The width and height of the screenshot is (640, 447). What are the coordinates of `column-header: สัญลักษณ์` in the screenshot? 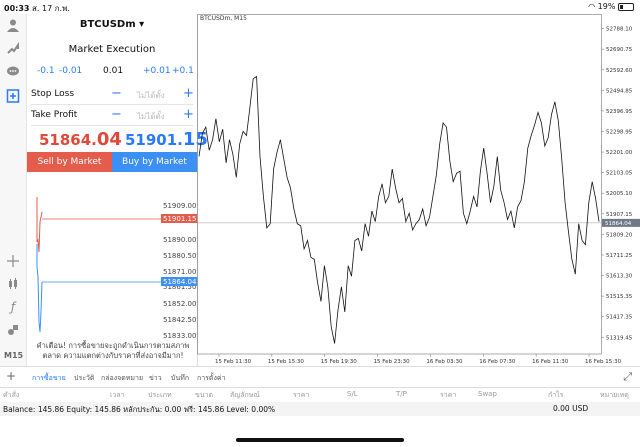 It's located at (245, 395).